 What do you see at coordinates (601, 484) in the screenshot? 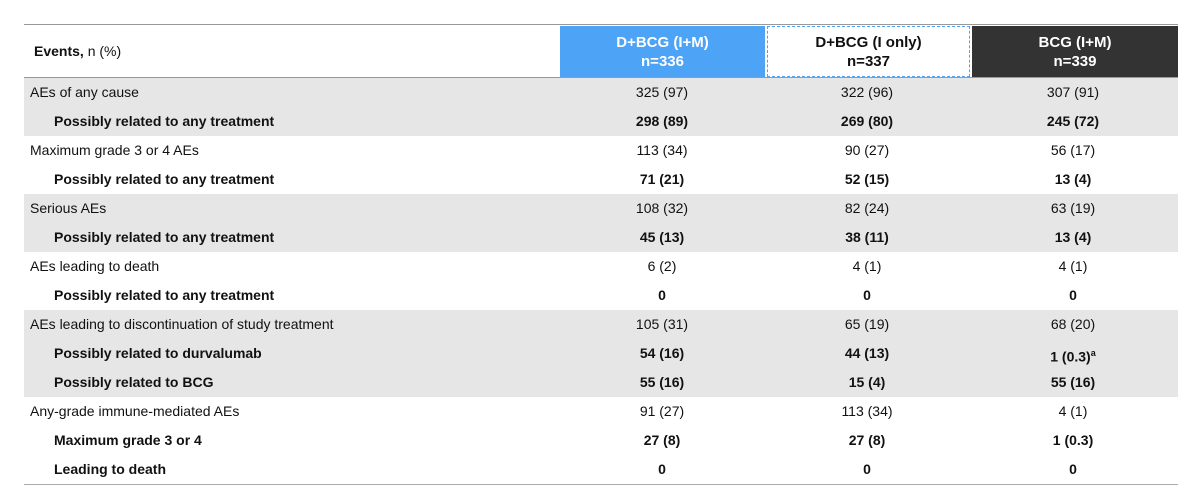
I see `group-rule` at bounding box center [601, 484].